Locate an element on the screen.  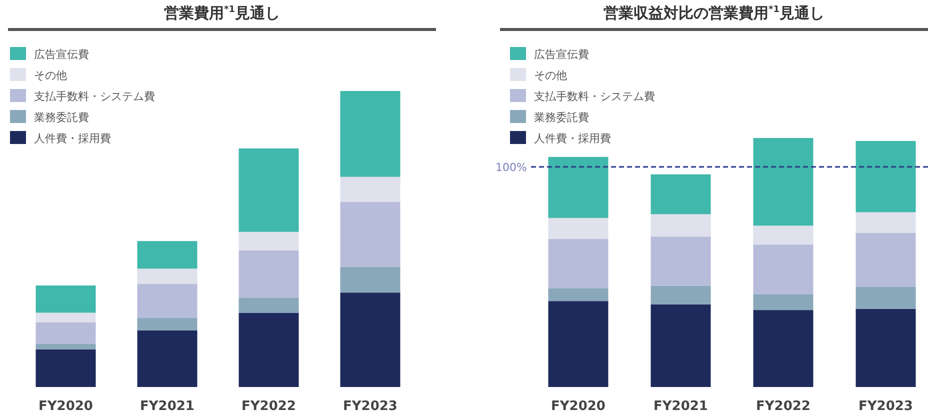
chart-title: 営業収益対比の営業費用$^{*1}$見通し is located at coordinates (714, 17).